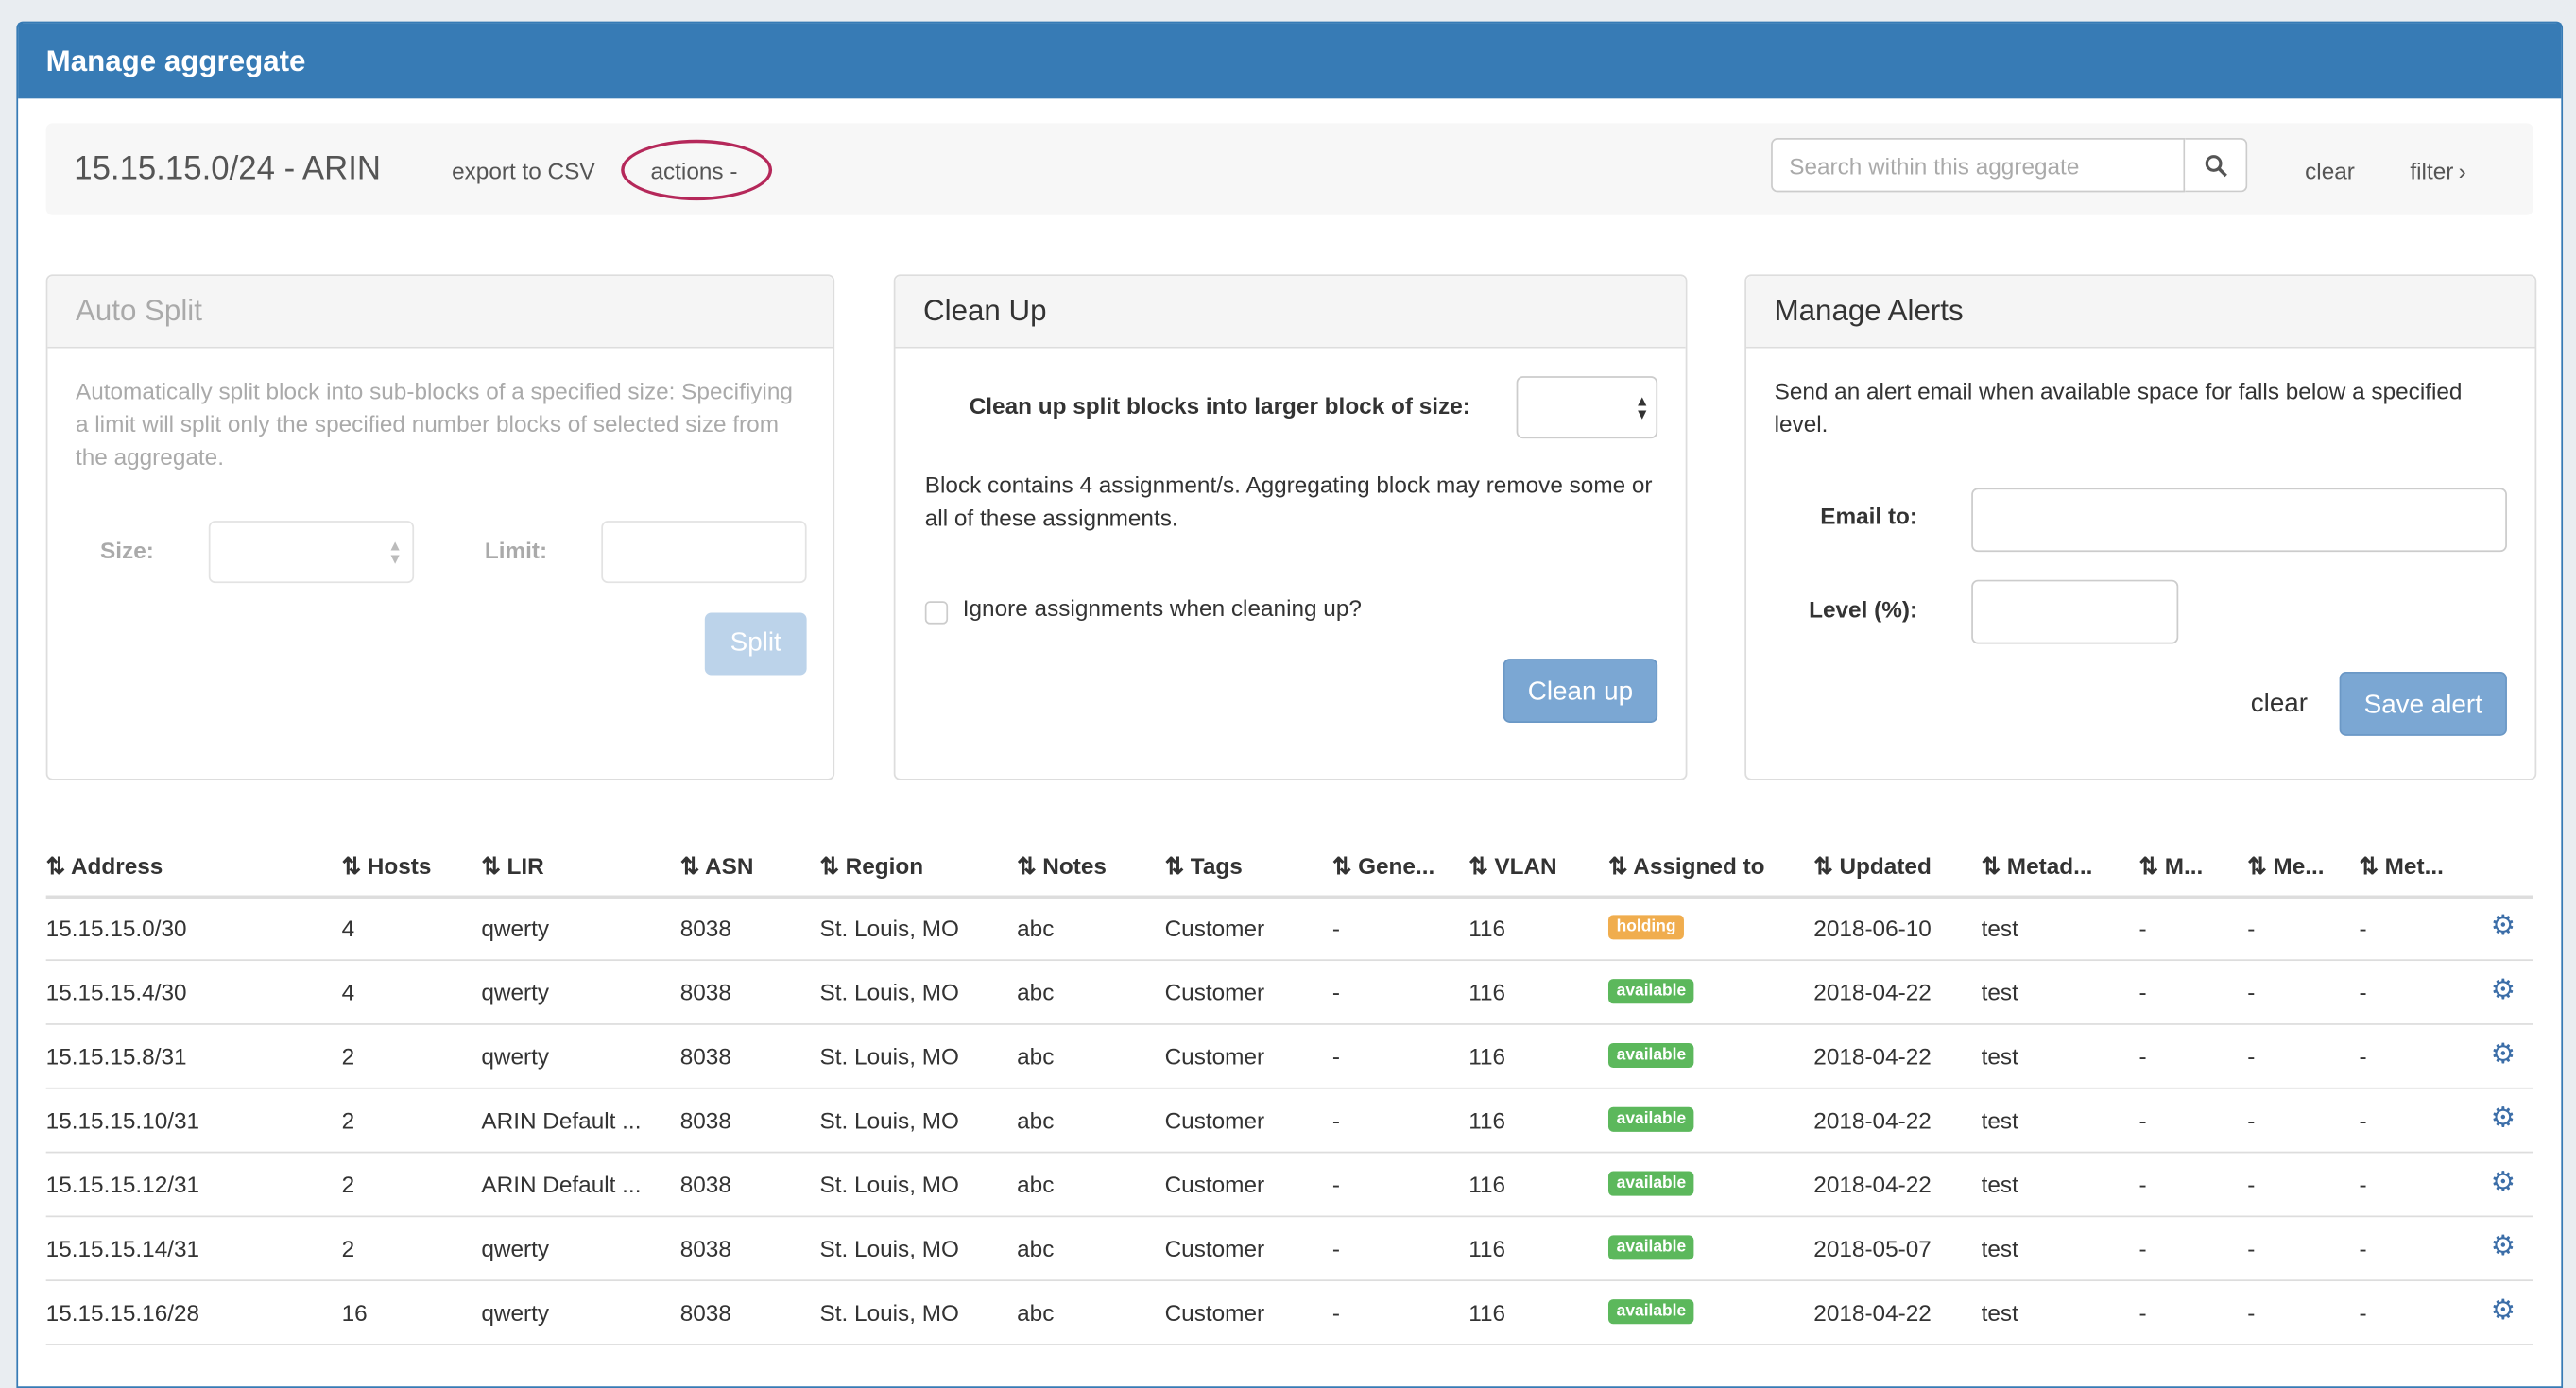 The height and width of the screenshot is (1388, 2576). Describe the element at coordinates (1062, 867) in the screenshot. I see `column-header-notes: ⇅ Notes` at that location.